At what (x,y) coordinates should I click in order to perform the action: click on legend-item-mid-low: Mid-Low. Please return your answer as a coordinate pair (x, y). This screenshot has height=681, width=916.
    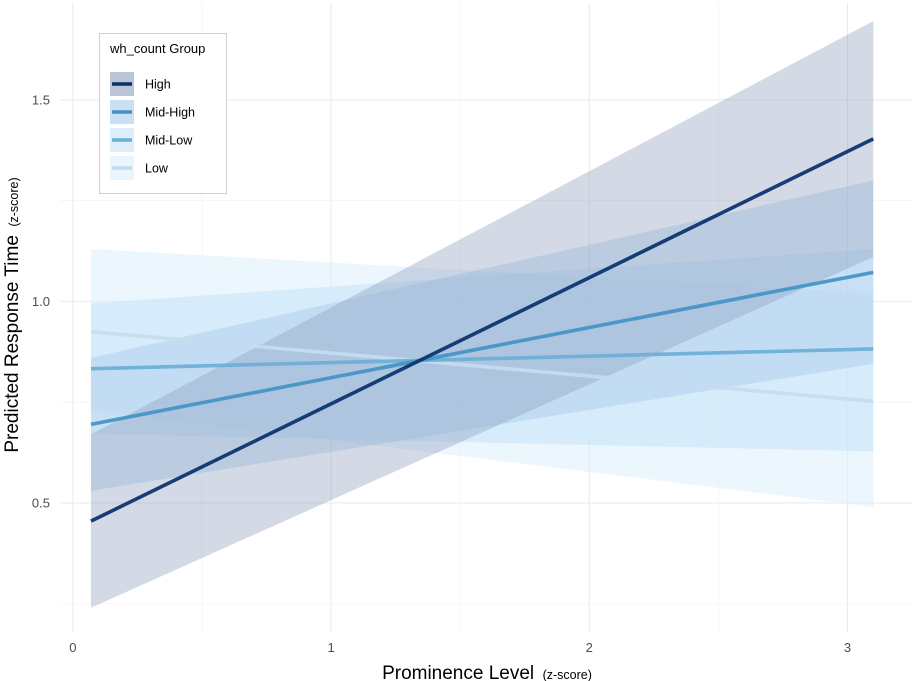
    Looking at the image, I should click on (151, 140).